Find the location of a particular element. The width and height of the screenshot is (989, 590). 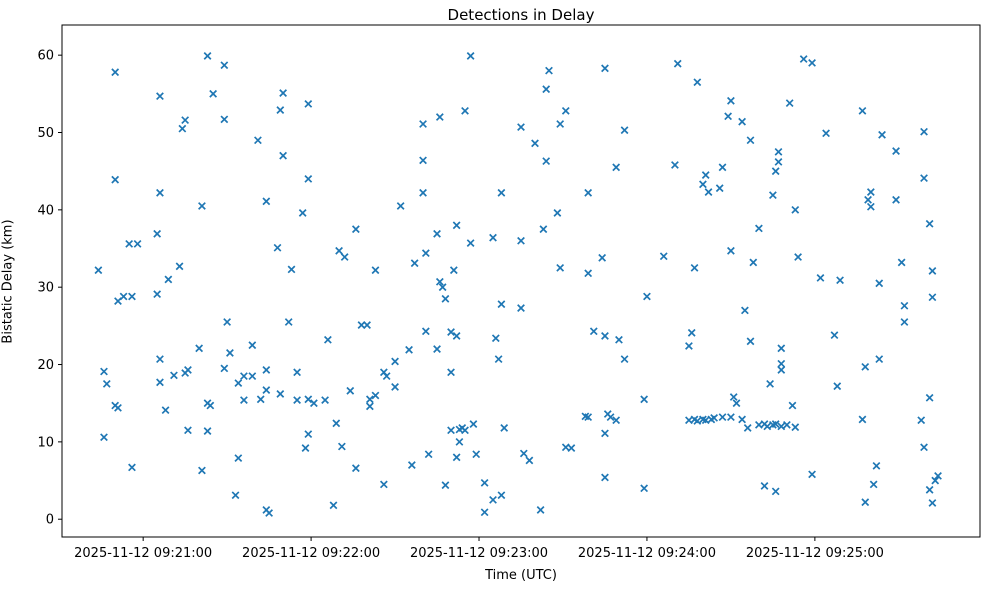

x-tick-label: 2025-11-12 09:23:00 is located at coordinates (479, 553).